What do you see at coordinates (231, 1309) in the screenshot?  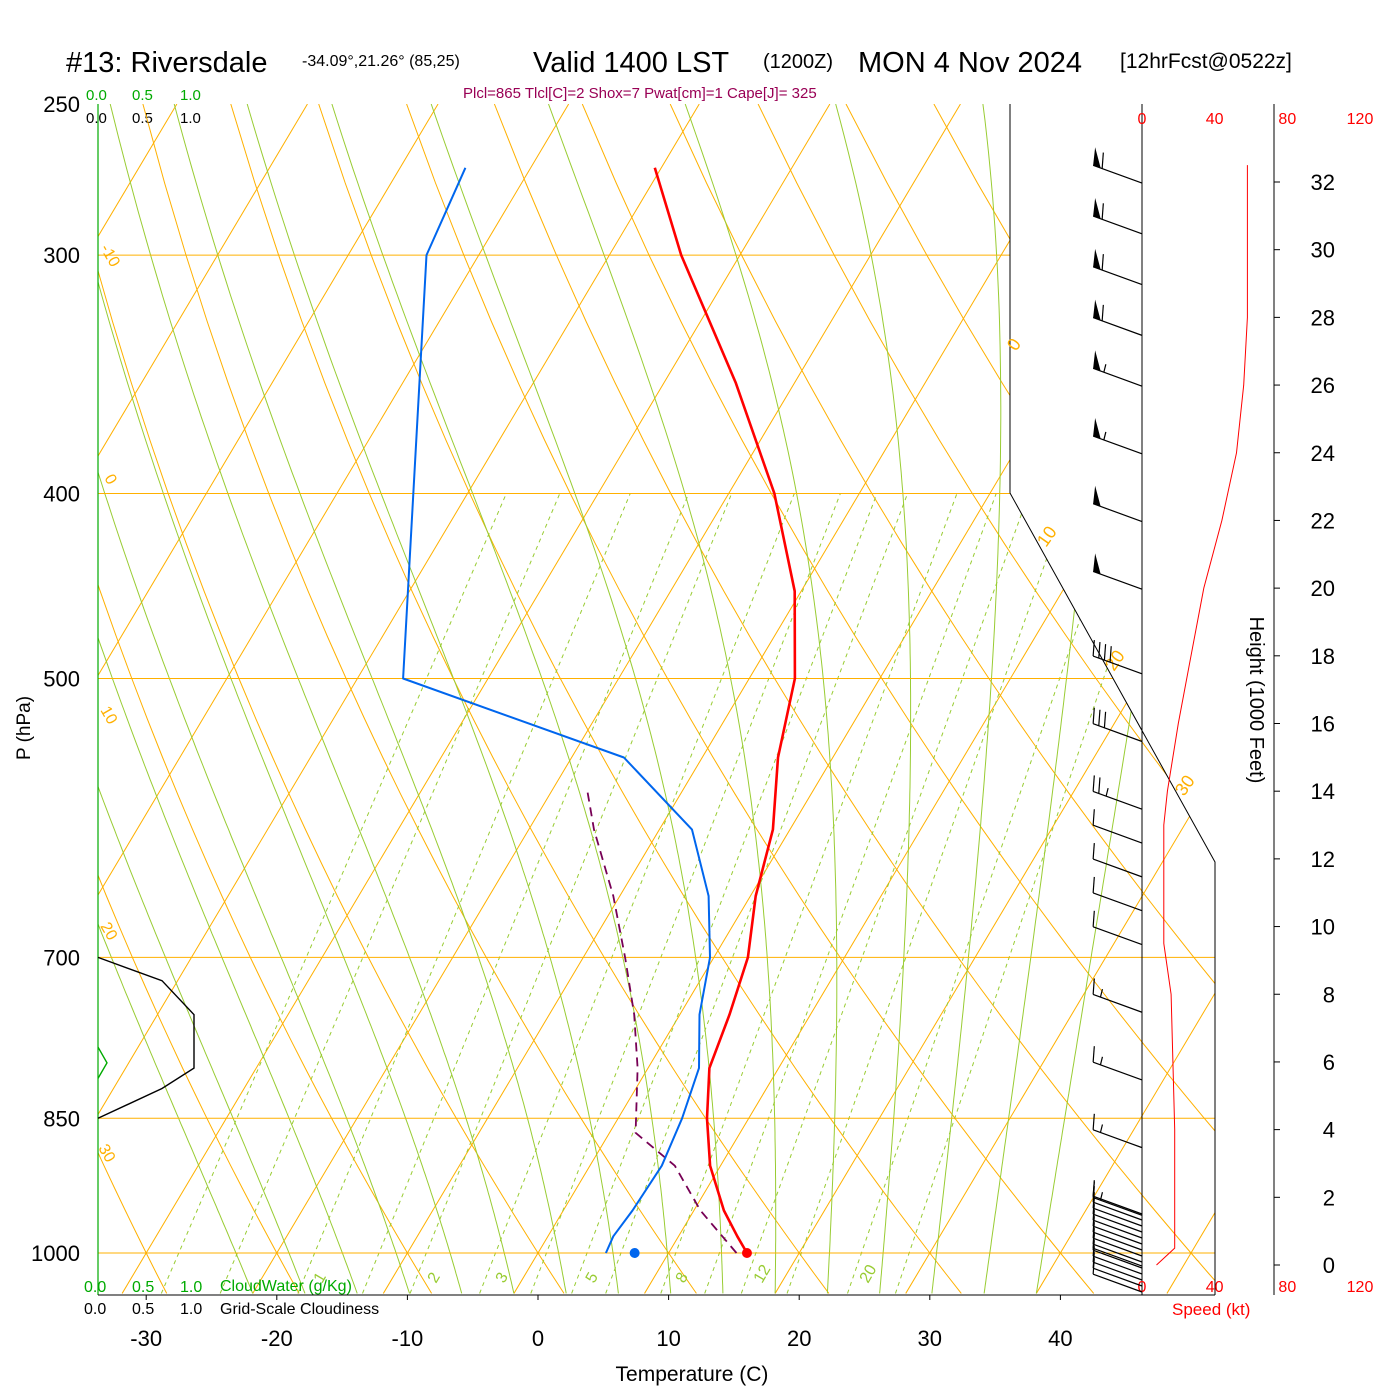 I see `cloudiness-scale-bottom: 0.0 0.5 1.0 Grid-Scale Cloudiness` at bounding box center [231, 1309].